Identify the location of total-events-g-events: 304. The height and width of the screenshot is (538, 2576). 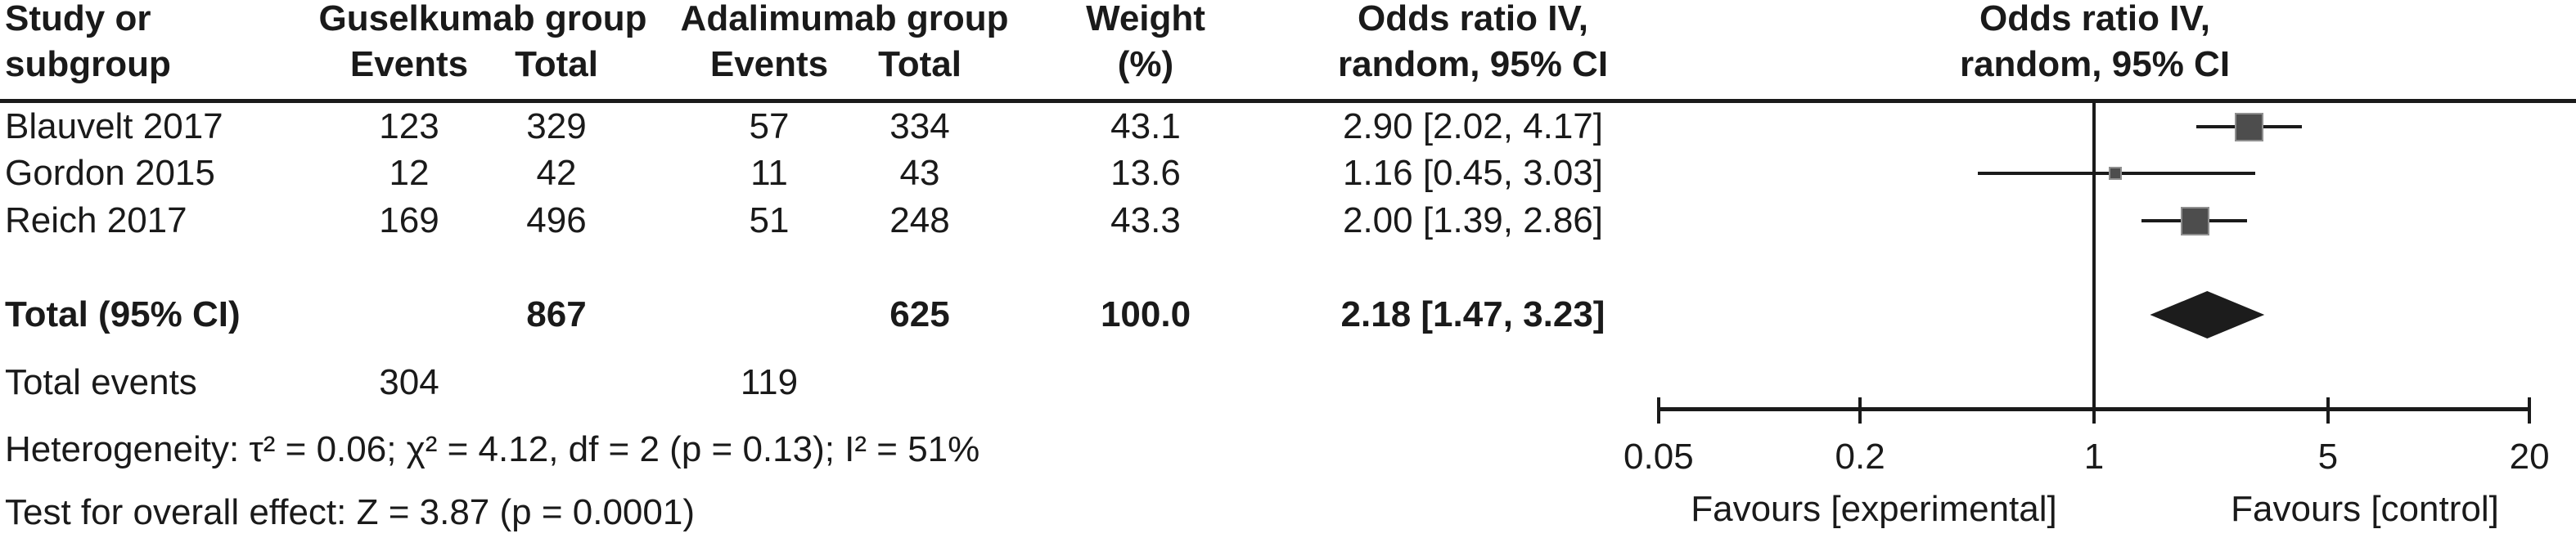
(409, 382).